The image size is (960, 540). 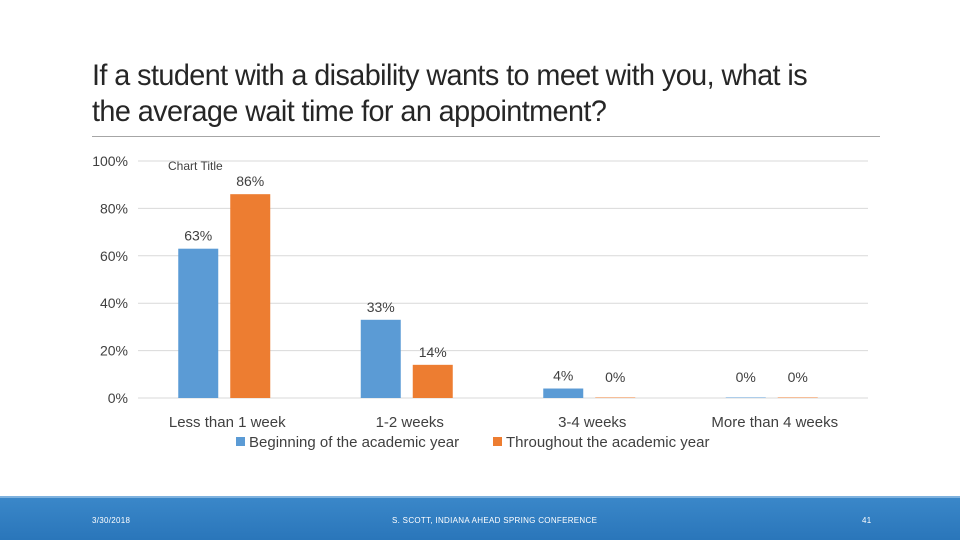 I want to click on footer-date: 3/30/2018, so click(x=111, y=520).